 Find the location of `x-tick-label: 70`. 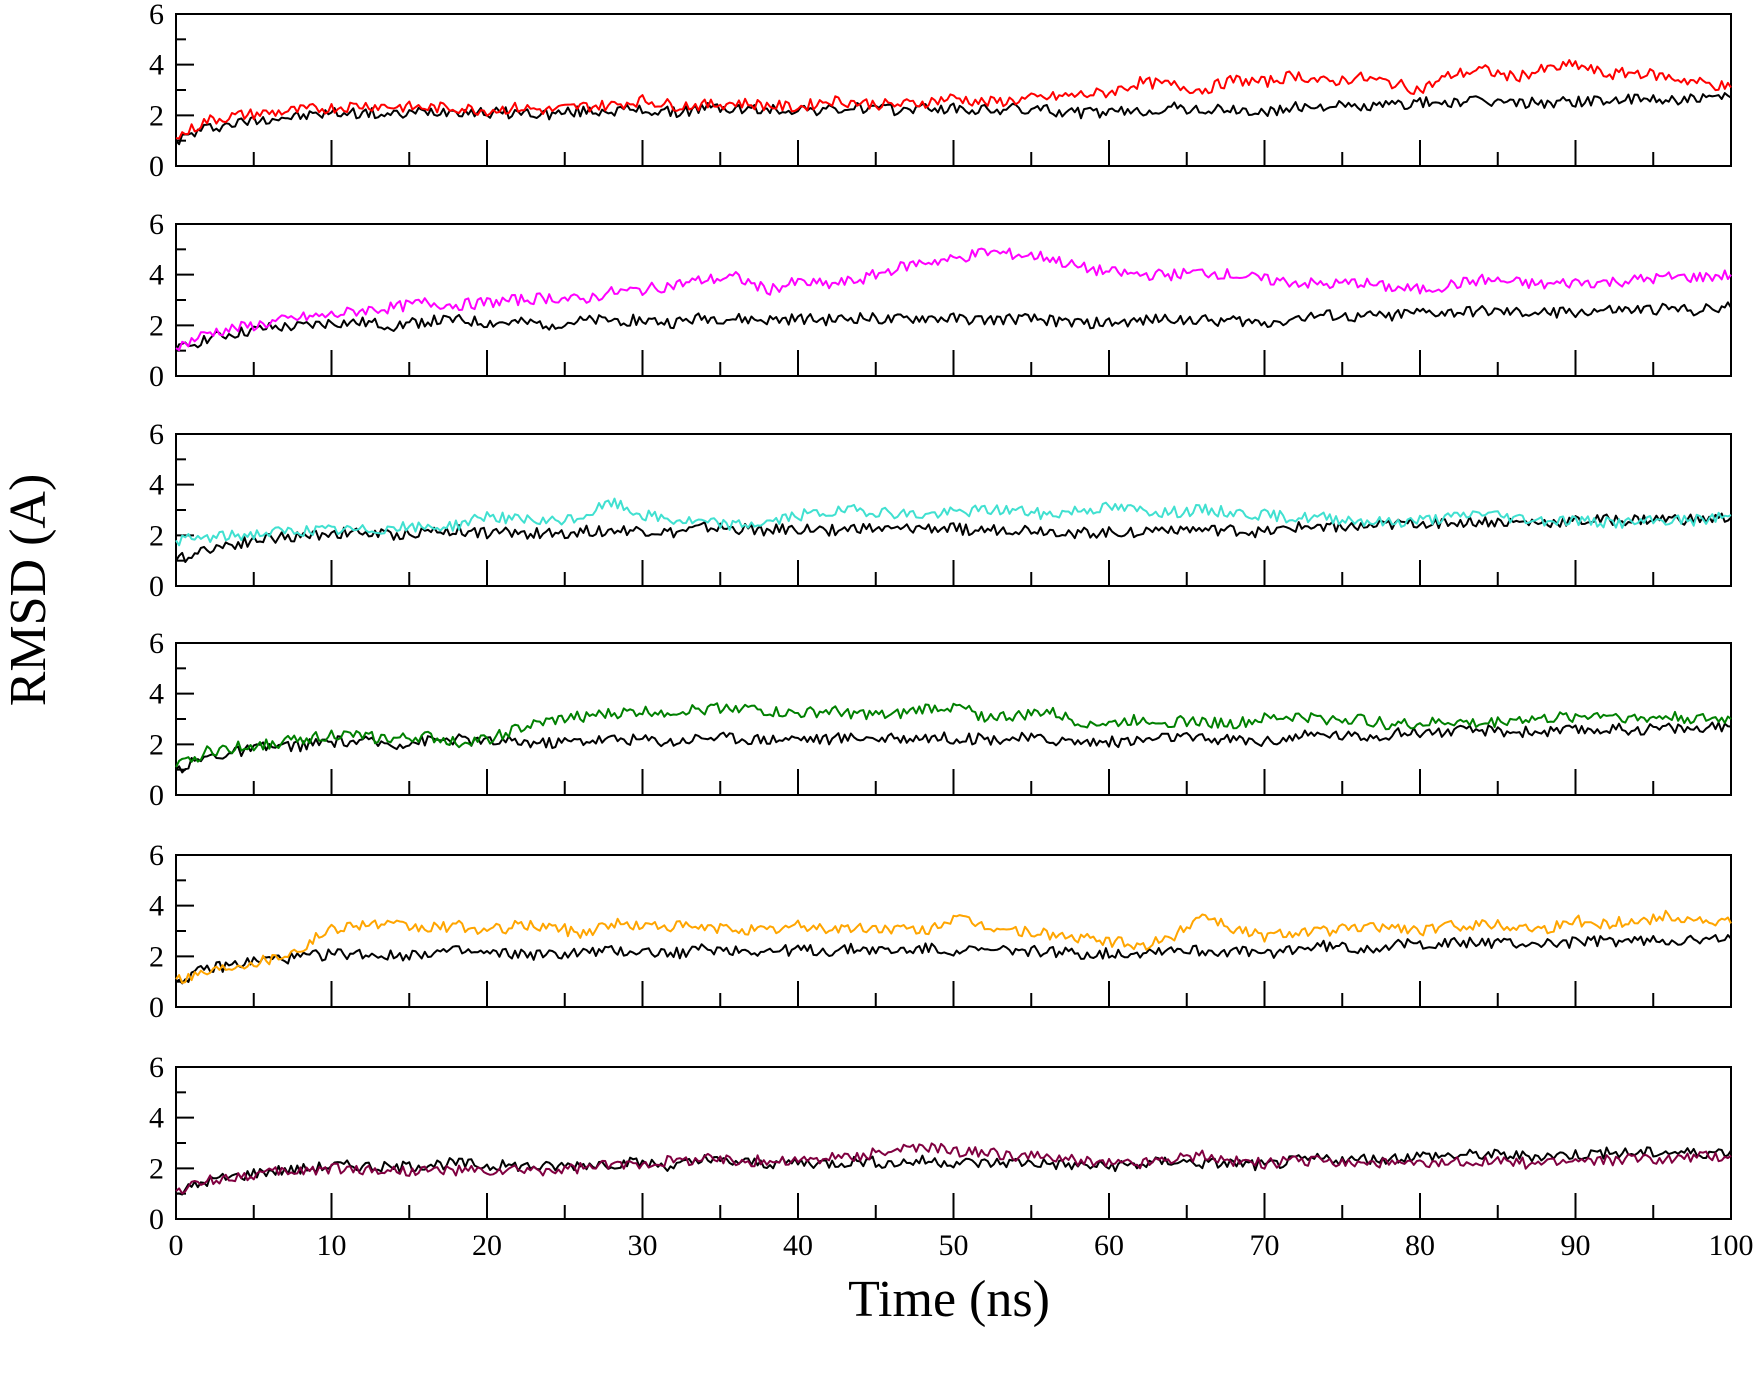

x-tick-label: 70 is located at coordinates (1265, 1245).